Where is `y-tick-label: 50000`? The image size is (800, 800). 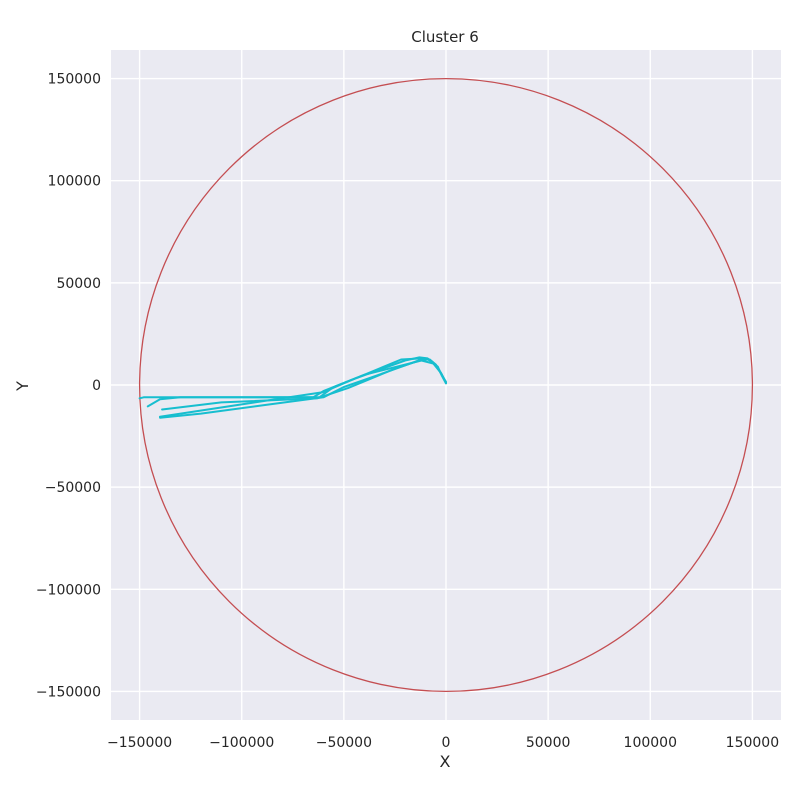 y-tick-label: 50000 is located at coordinates (78, 284).